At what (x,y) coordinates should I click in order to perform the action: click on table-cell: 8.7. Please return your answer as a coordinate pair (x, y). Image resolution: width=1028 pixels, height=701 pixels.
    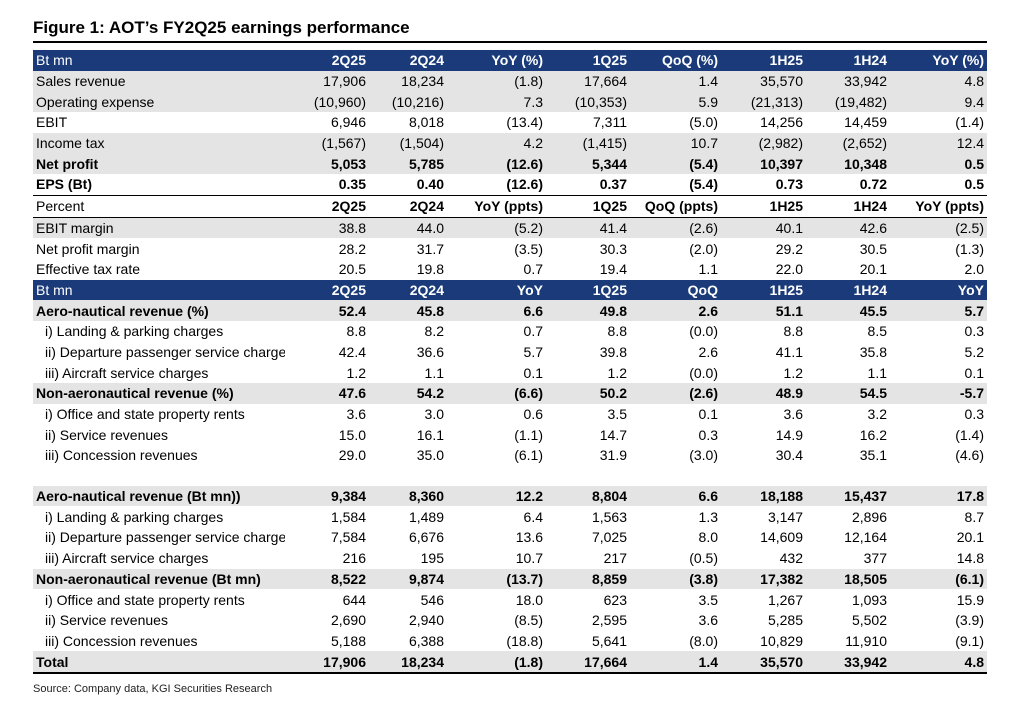
    Looking at the image, I should click on (974, 516).